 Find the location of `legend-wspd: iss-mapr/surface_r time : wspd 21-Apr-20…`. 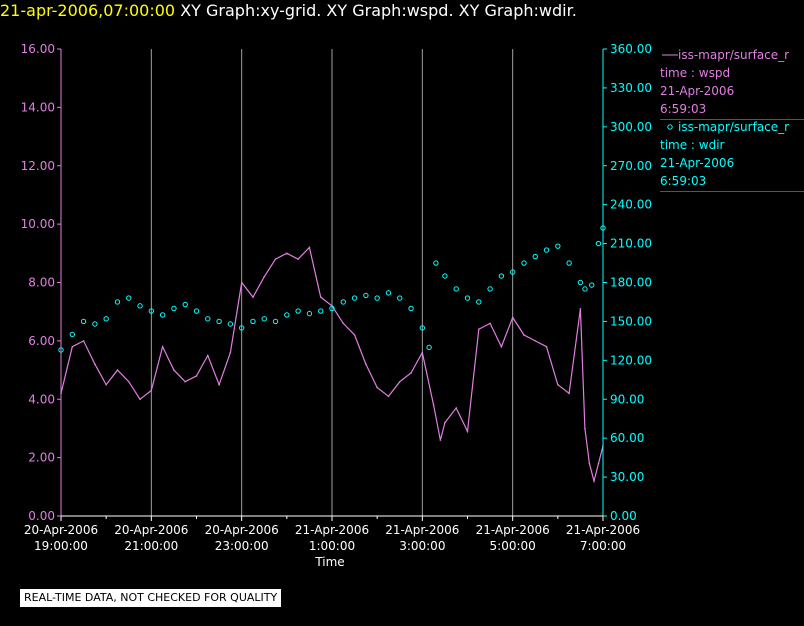

legend-wspd: iss-mapr/surface_r time : wspd 21-Apr-20… is located at coordinates (732, 82).